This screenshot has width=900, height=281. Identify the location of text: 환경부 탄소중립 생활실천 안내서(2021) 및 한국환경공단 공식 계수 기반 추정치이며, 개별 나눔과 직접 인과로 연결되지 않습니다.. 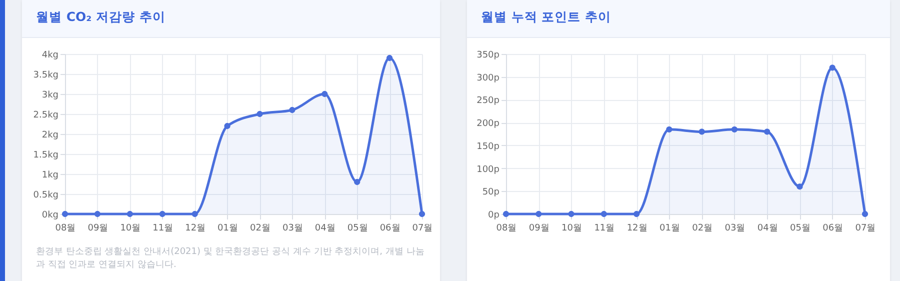
(230, 259).